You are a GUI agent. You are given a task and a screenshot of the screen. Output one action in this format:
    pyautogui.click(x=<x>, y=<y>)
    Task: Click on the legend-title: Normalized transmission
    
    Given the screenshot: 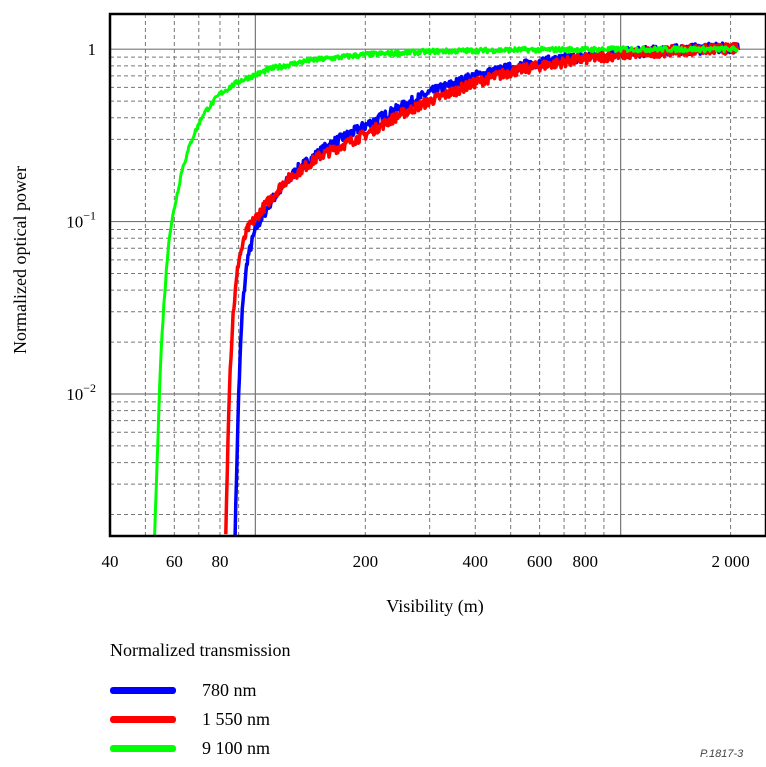 What is the action you would take?
    pyautogui.click(x=200, y=650)
    